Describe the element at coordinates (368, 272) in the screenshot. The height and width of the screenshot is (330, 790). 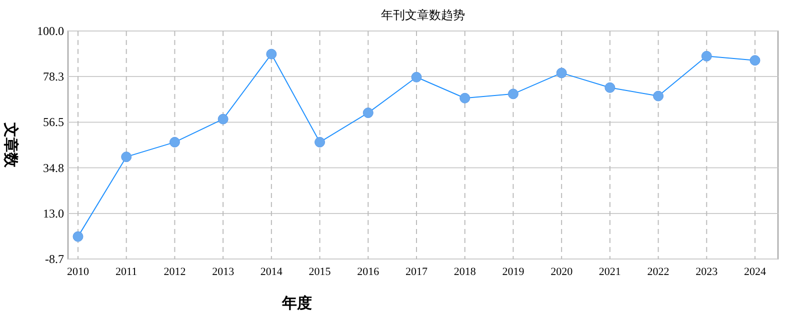
I see `x-tick-label: 2016` at that location.